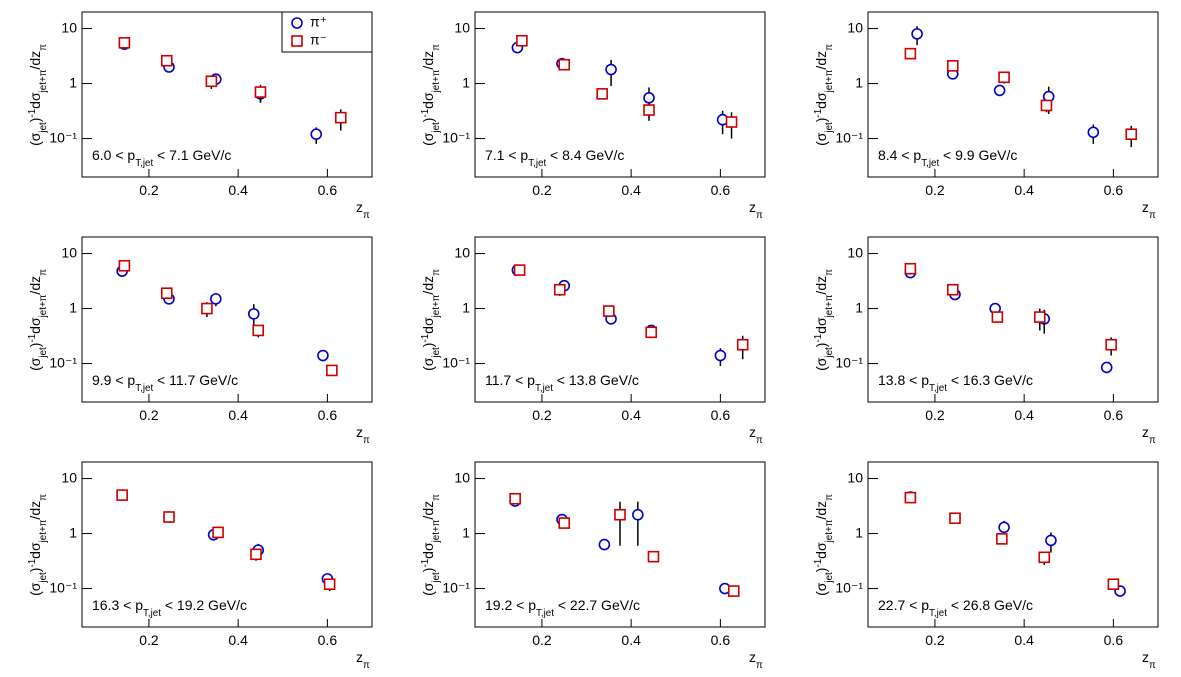  Describe the element at coordinates (510, 605) in the screenshot. I see `label-part: 19.2 < p` at that location.